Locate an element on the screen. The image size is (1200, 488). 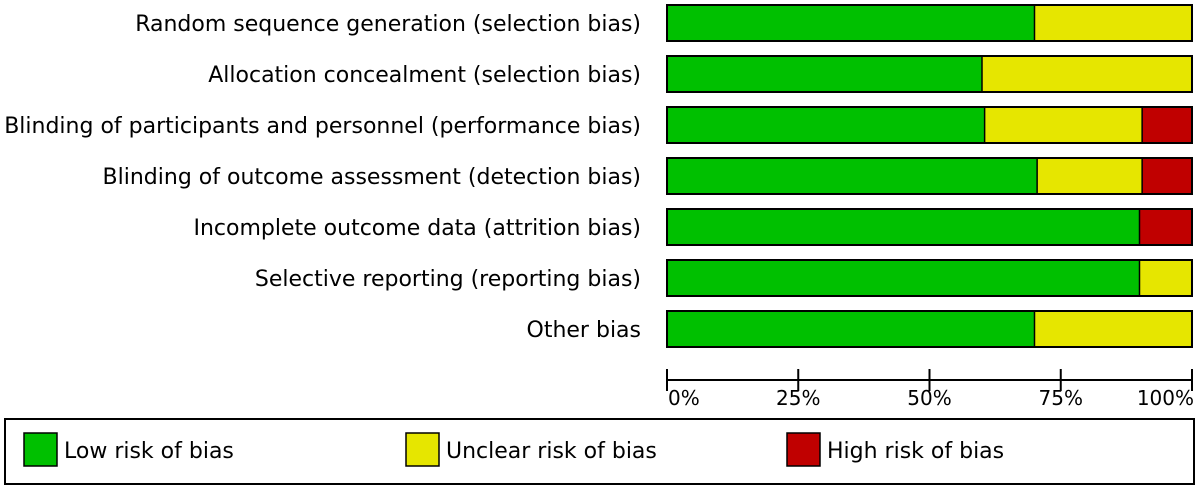
x-tick-label-4: 75% is located at coordinates (1061, 398).